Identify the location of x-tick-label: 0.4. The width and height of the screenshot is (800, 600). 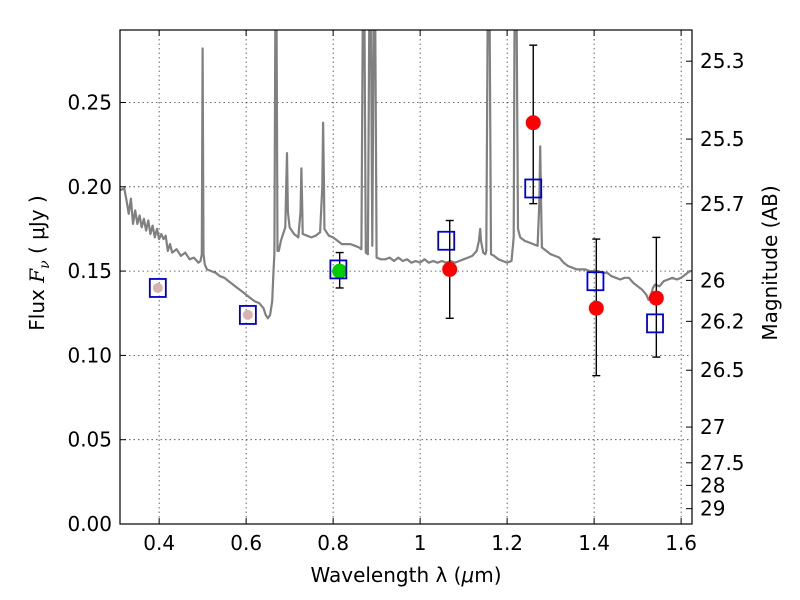
(159, 543).